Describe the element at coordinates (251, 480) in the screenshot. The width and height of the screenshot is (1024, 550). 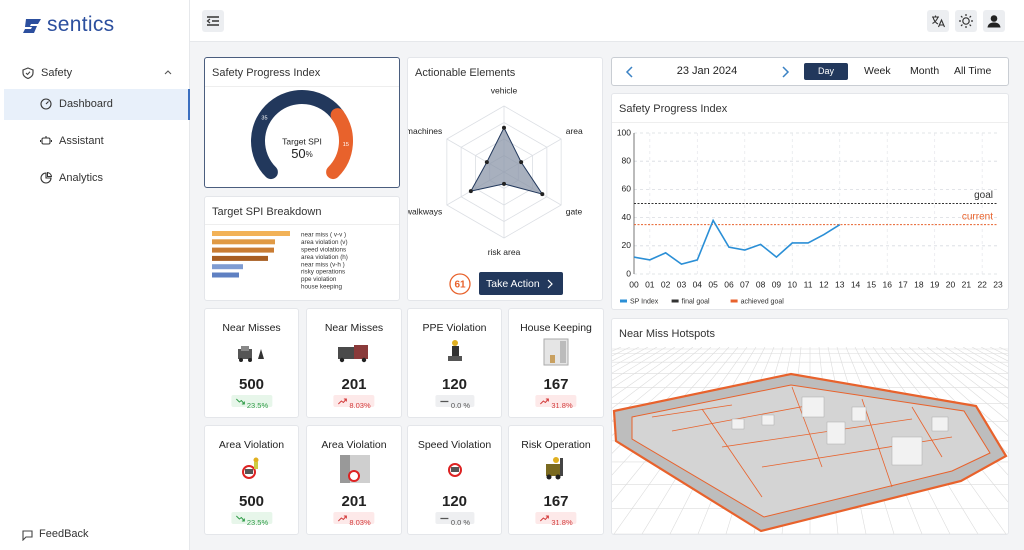
I see `metric-card: Area Violation 500 23.5%` at that location.